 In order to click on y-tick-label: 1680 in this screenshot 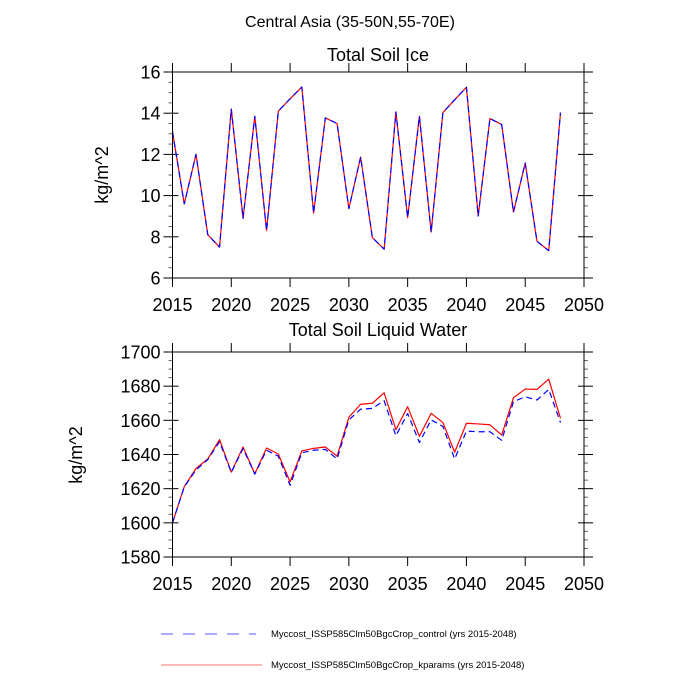, I will do `click(140, 387)`.